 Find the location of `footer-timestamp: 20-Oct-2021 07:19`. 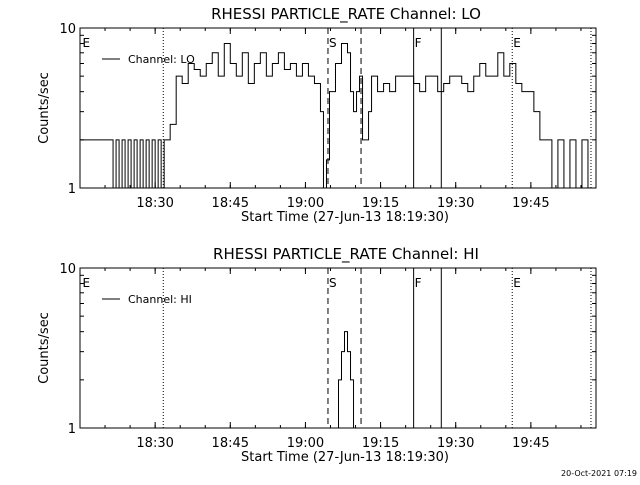

footer-timestamp: 20-Oct-2021 07:19 is located at coordinates (599, 473).